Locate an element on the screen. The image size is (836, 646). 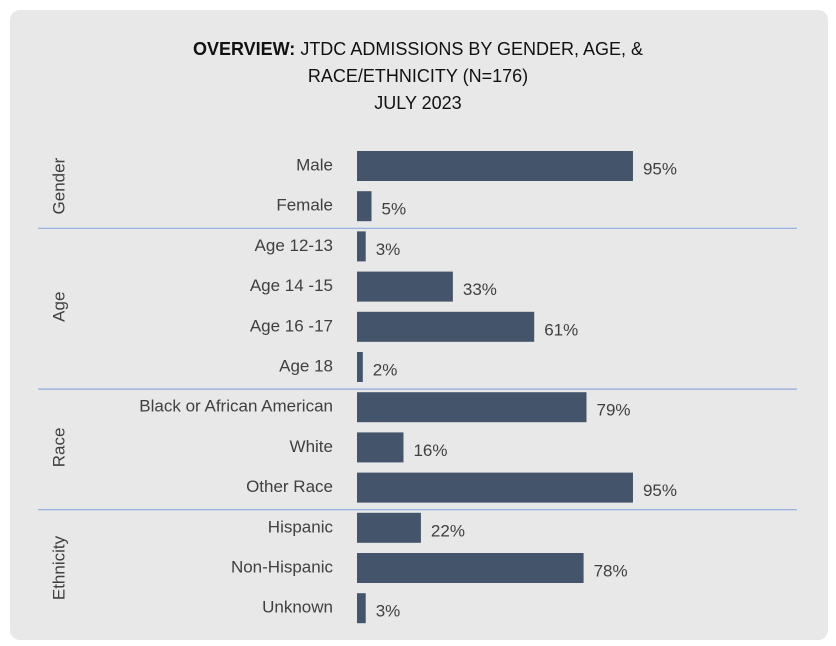
category-label: Hispanic is located at coordinates (301, 526).